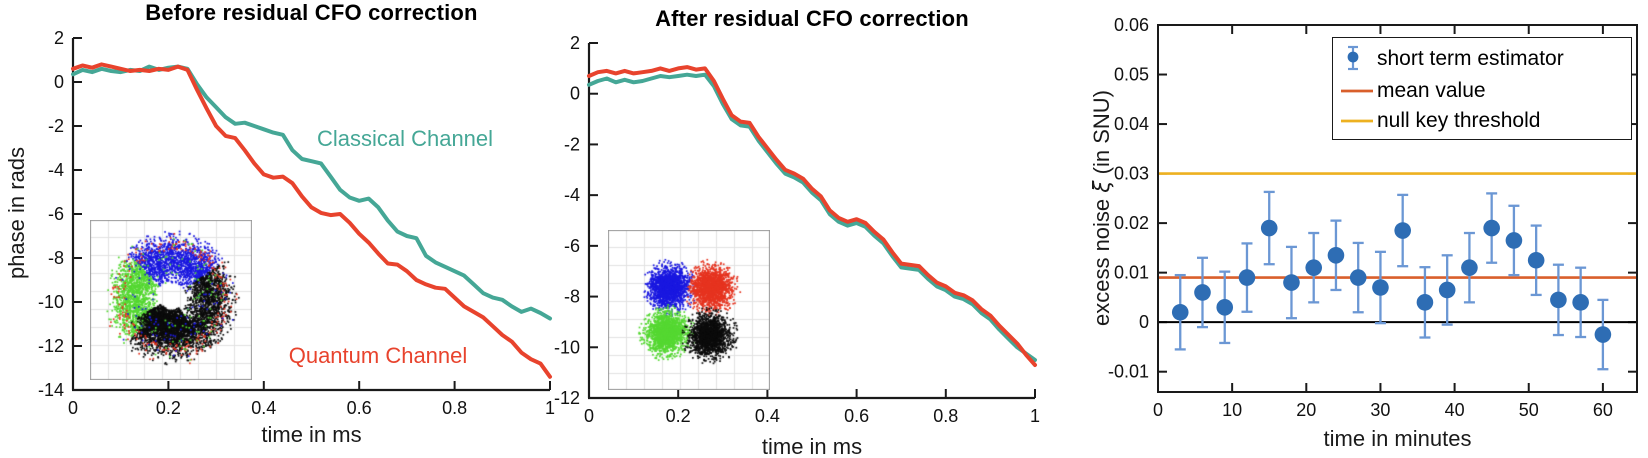  What do you see at coordinates (405, 138) in the screenshot?
I see `classical-channel-label: Classical Channel` at bounding box center [405, 138].